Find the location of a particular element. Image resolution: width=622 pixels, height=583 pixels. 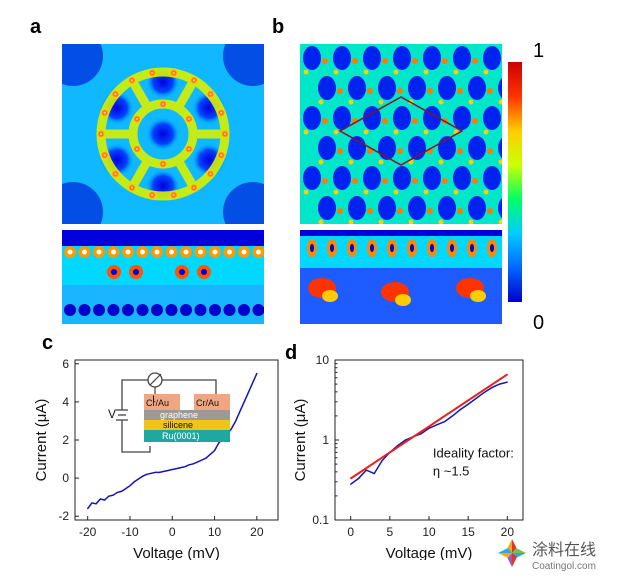

charge-map-a-top is located at coordinates (163, 134).